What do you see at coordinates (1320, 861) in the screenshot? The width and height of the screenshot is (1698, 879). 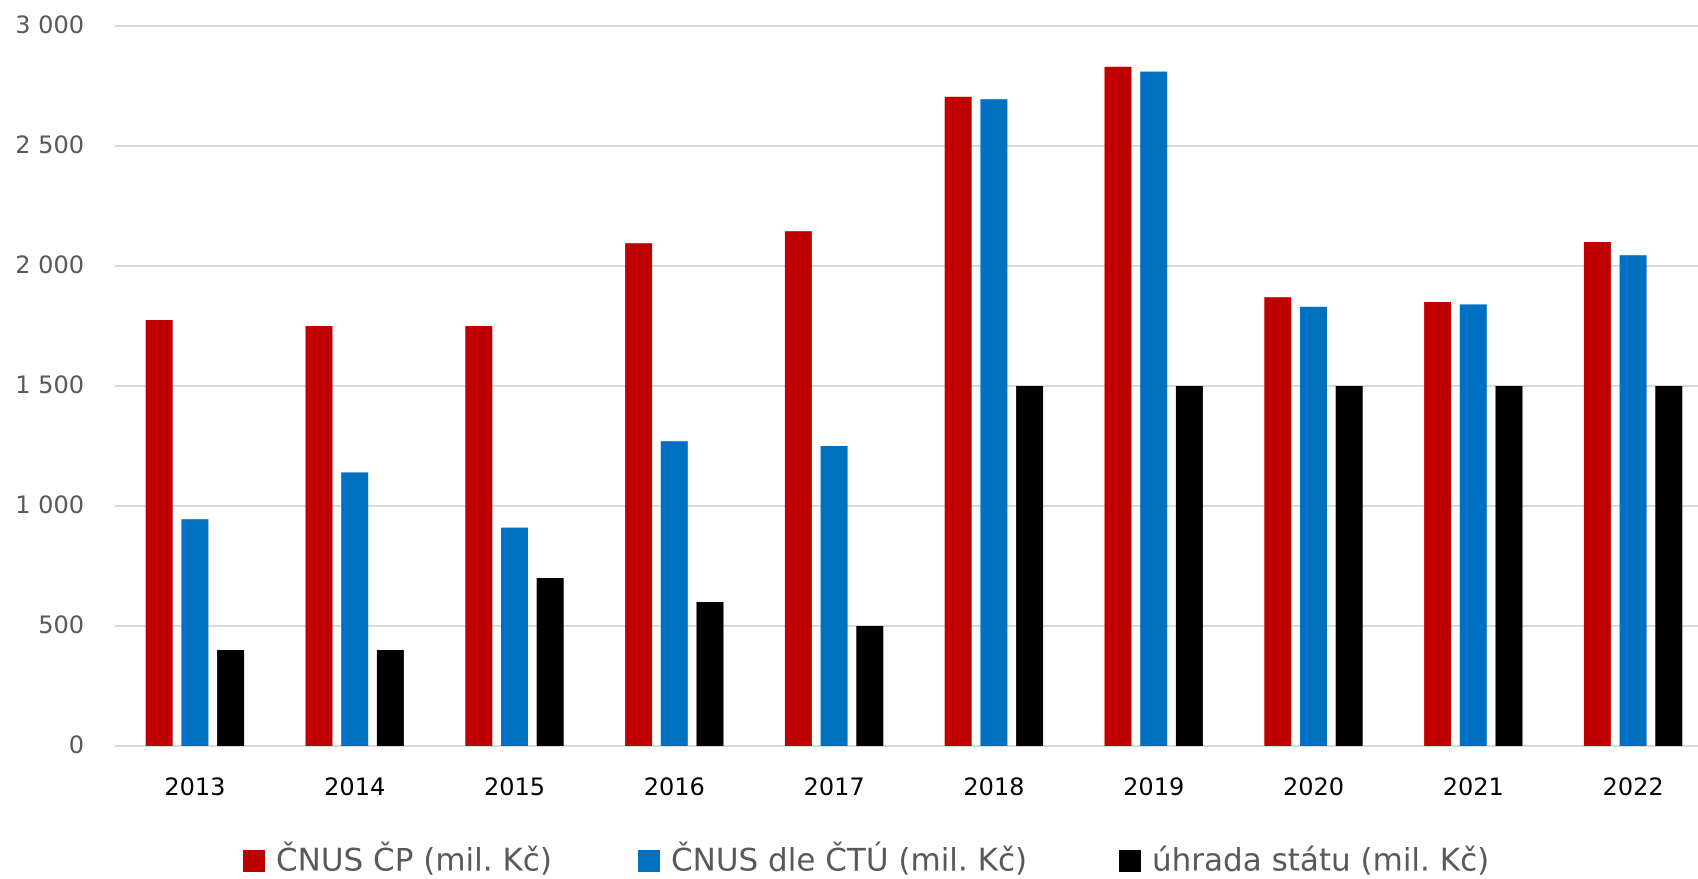 I see `legend-label: úhrada státu (mil. Kč)` at bounding box center [1320, 861].